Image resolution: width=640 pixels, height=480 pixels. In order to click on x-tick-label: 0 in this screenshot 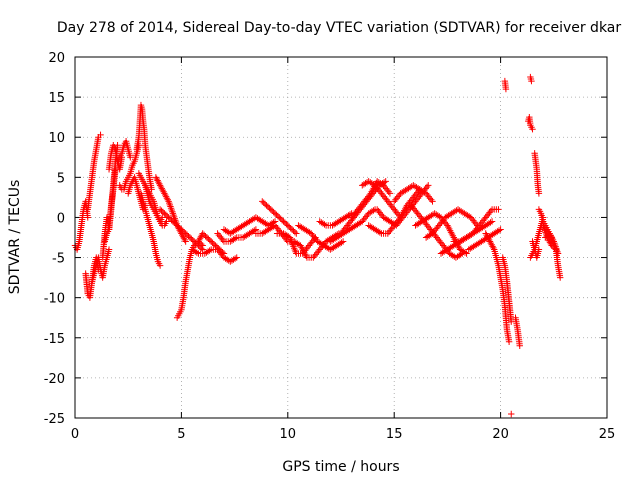, I will do `click(75, 434)`.